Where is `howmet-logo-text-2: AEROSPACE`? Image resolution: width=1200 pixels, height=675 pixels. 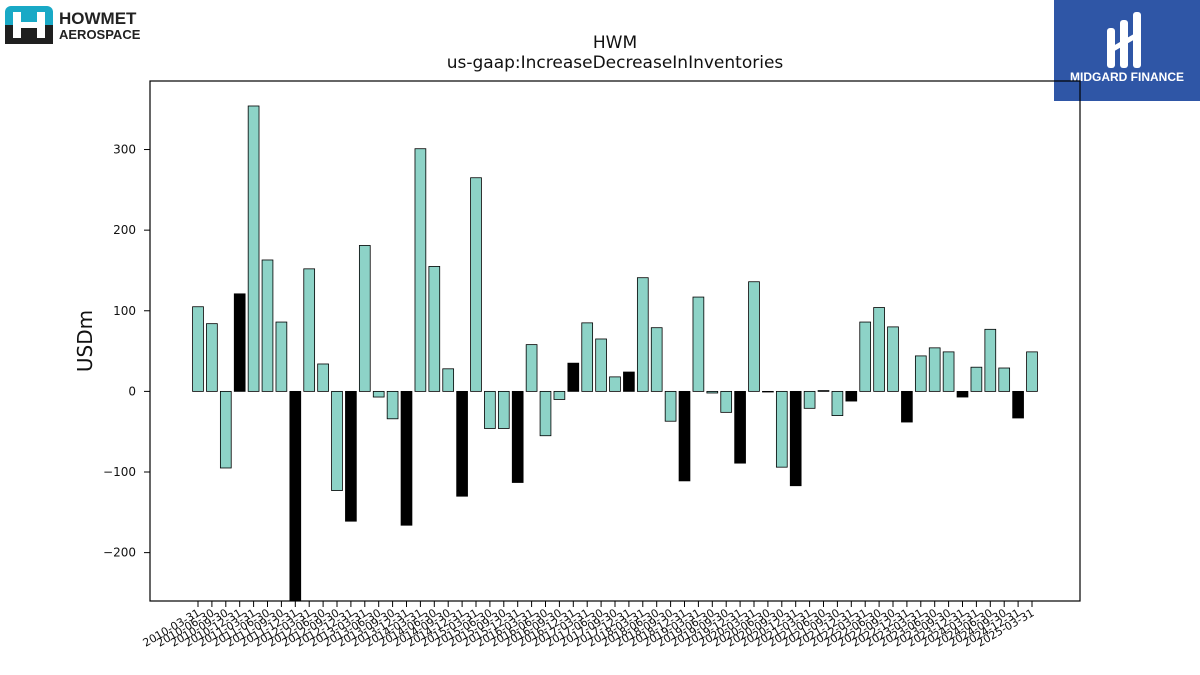
howmet-logo-text-2: AEROSPACE is located at coordinates (100, 34).